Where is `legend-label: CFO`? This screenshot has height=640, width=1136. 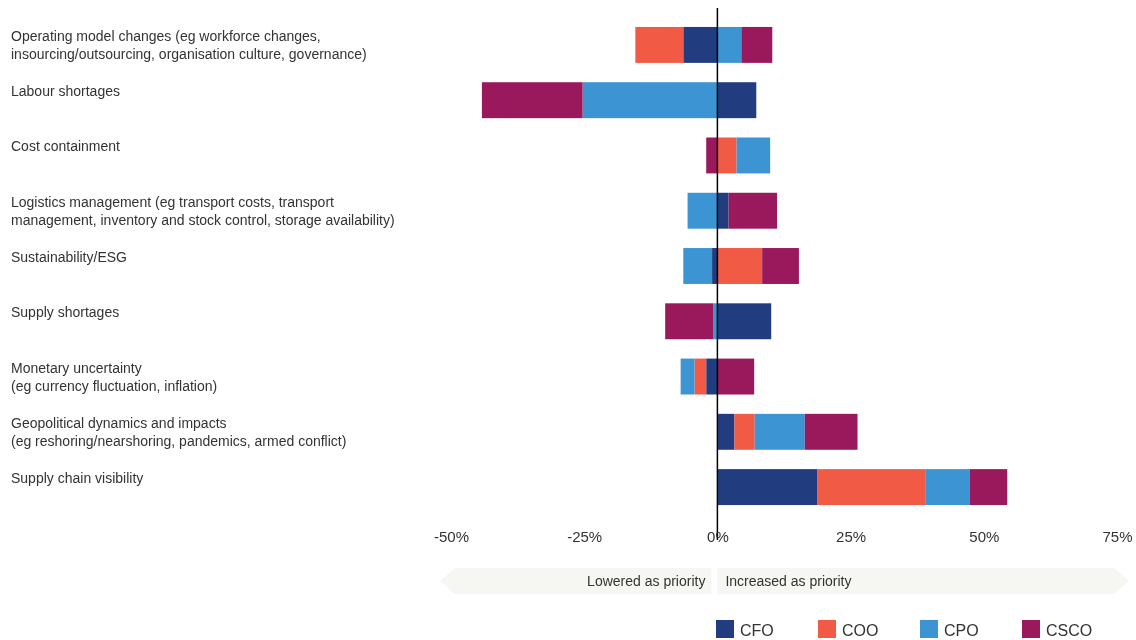
legend-label: CFO is located at coordinates (757, 630).